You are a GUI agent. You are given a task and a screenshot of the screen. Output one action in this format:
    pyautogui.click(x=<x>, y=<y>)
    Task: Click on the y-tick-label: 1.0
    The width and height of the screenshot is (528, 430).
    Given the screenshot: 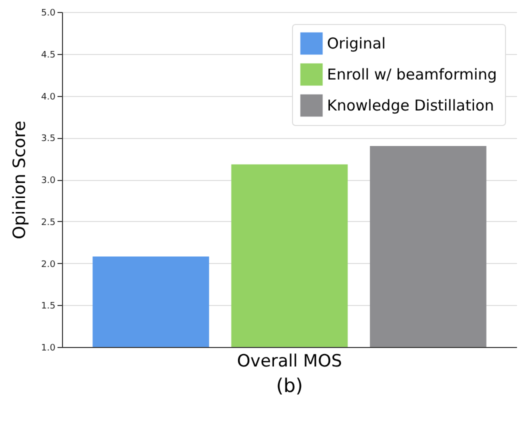 What is the action you would take?
    pyautogui.click(x=48, y=349)
    